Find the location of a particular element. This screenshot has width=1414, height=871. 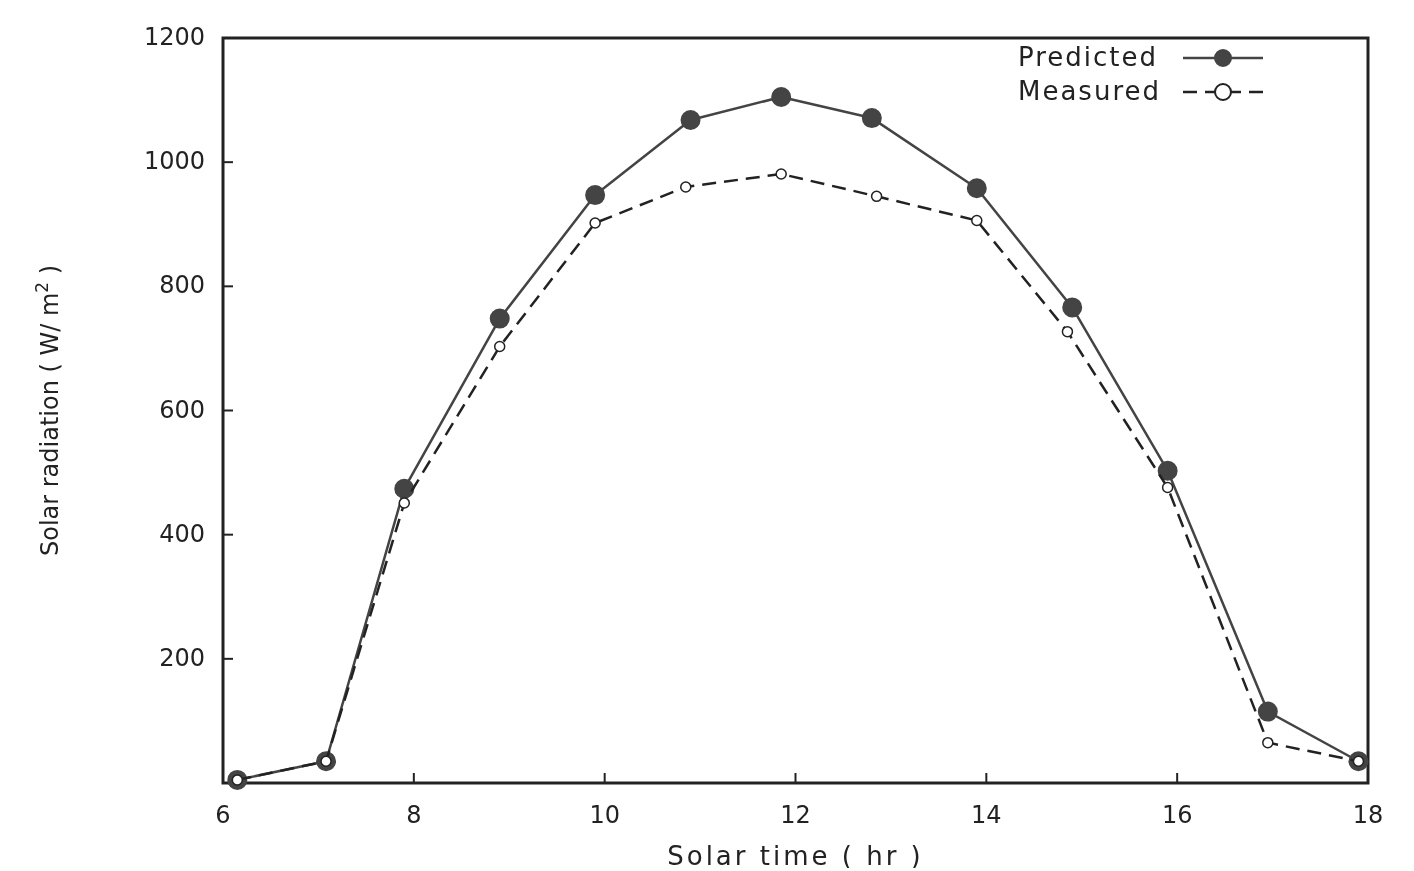

y-tick-label: 800 is located at coordinates (182, 285).